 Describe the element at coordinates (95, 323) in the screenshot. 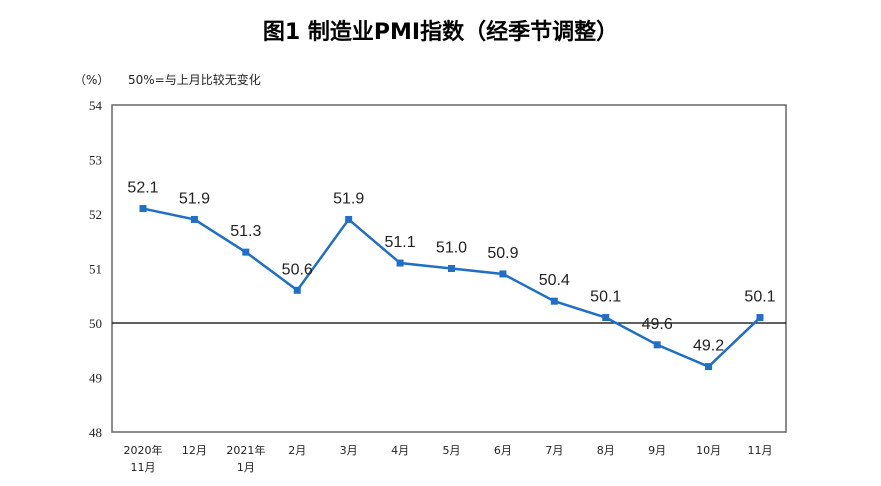

I see `y-tick-label: 50` at that location.